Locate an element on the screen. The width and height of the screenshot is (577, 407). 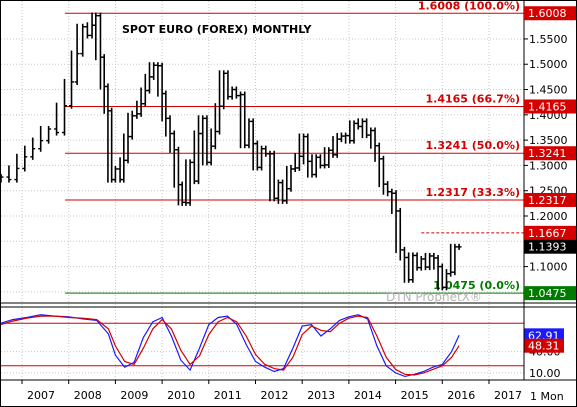
stoch-tag-bg is located at coordinates (544, 345).